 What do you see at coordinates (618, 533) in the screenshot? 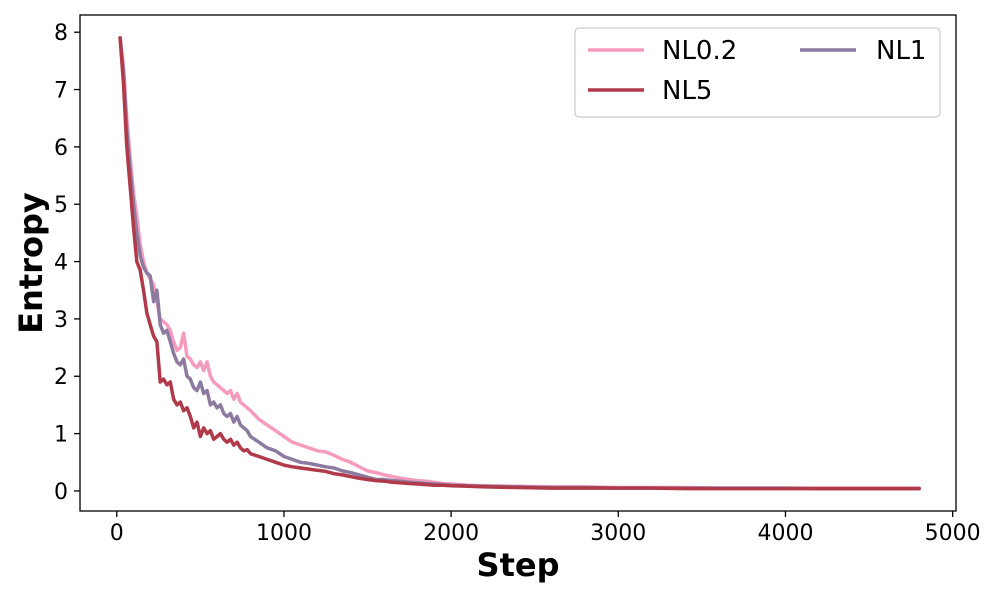
I see `x-tick-label: 3000` at bounding box center [618, 533].